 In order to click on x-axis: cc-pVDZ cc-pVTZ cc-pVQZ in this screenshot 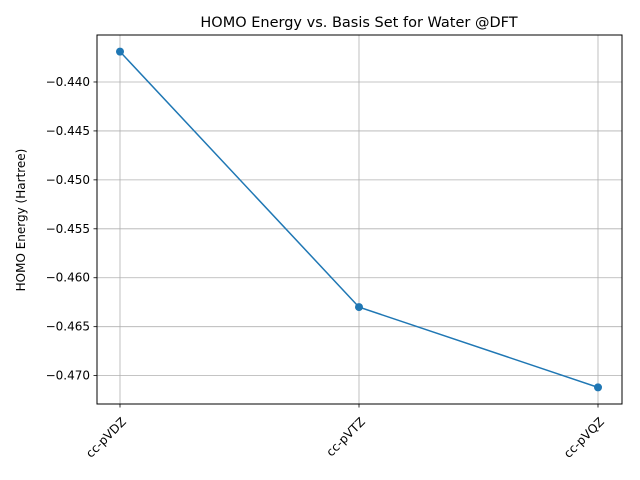, I will do `click(345, 432)`.